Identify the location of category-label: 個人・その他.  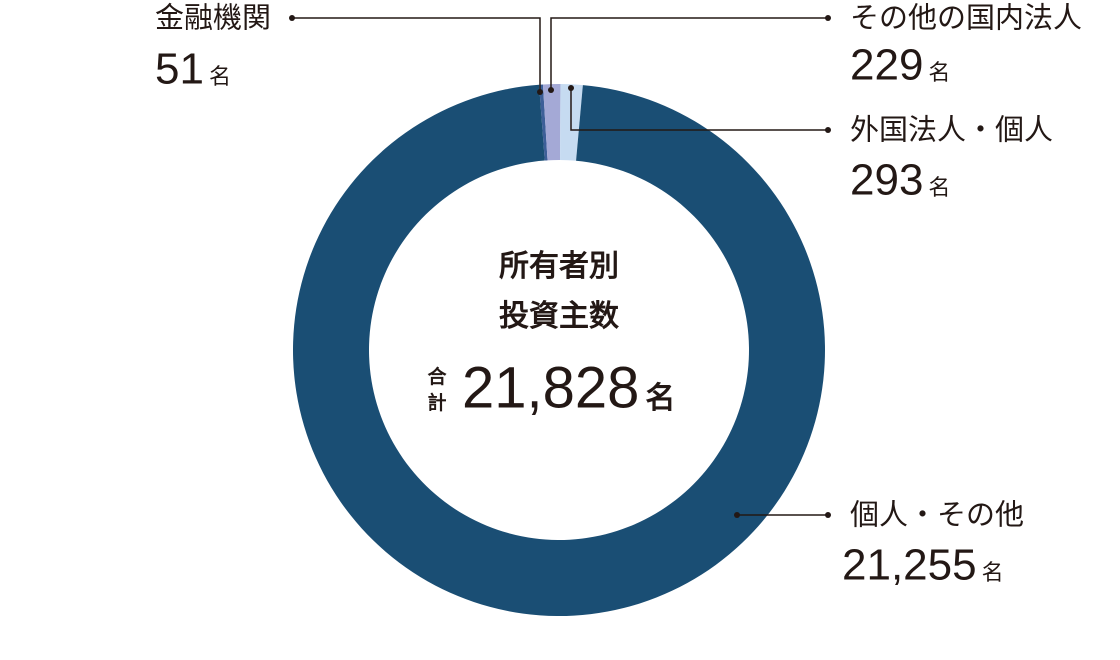
(937, 515).